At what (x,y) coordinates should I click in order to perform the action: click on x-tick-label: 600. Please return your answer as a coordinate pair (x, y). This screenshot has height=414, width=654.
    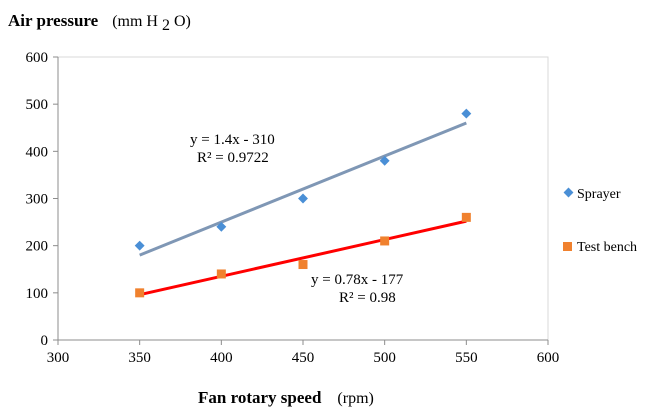
    Looking at the image, I should click on (548, 358).